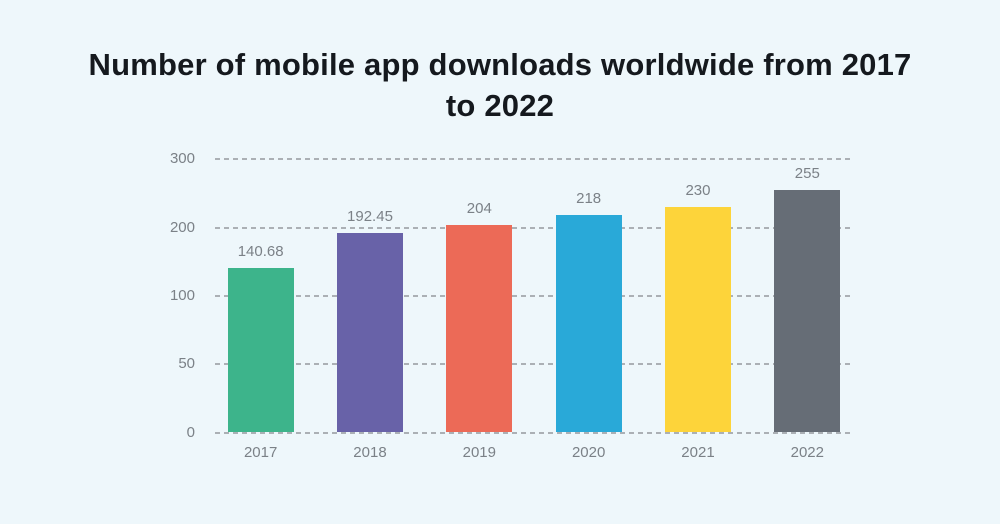  What do you see at coordinates (260, 252) in the screenshot?
I see `bar-value-label-2017: 140.68` at bounding box center [260, 252].